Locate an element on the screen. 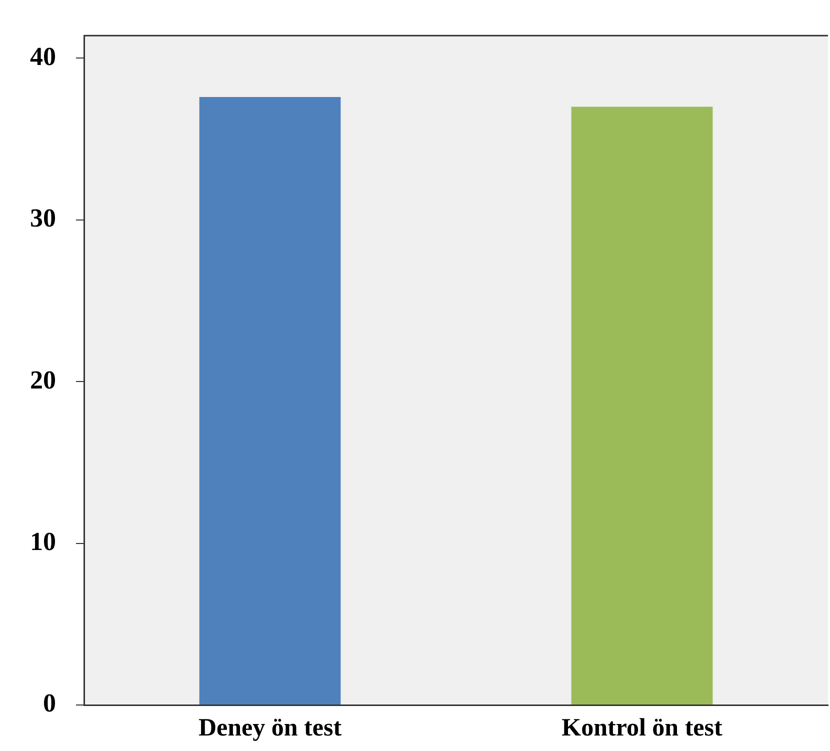 This screenshot has height=751, width=830. y-tick-label: 0 is located at coordinates (49, 703).